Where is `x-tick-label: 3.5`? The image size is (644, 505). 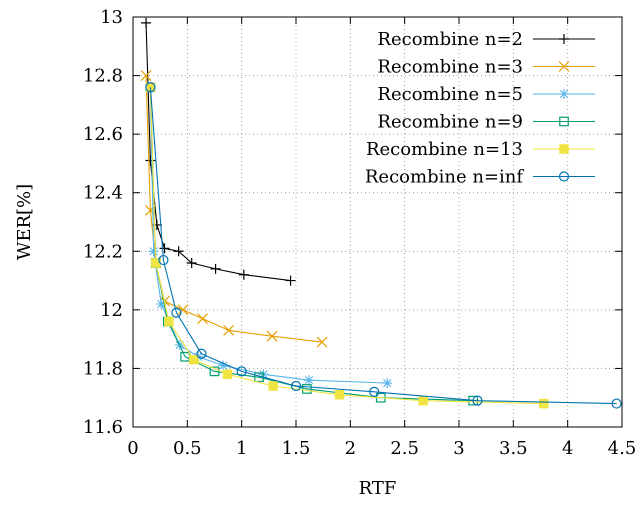
x-tick-label: 3.5 is located at coordinates (513, 448).